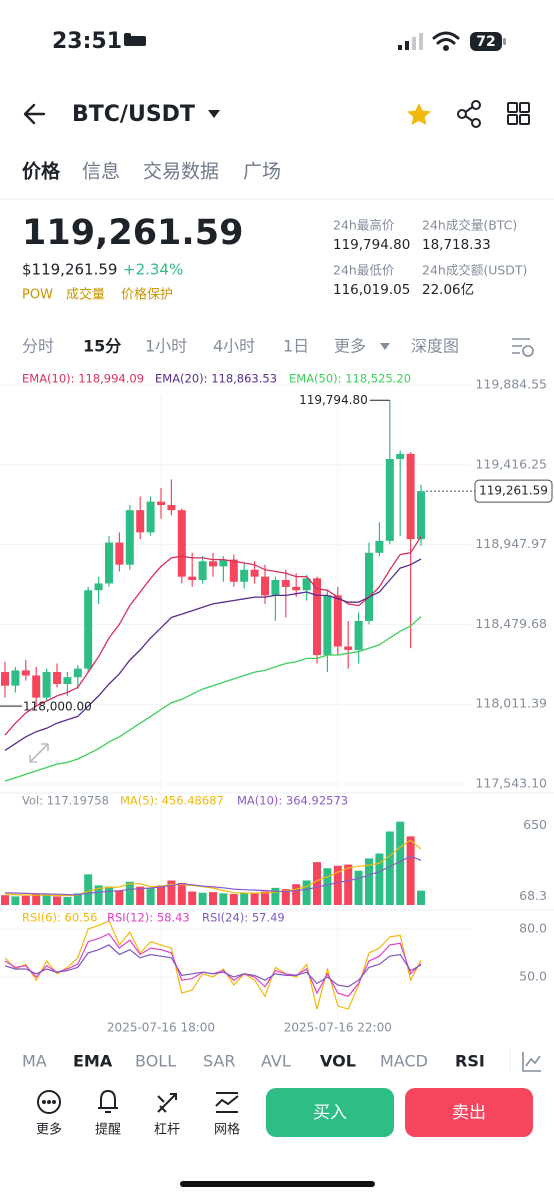  I want to click on sell-label: 卖出, so click(469, 1113).